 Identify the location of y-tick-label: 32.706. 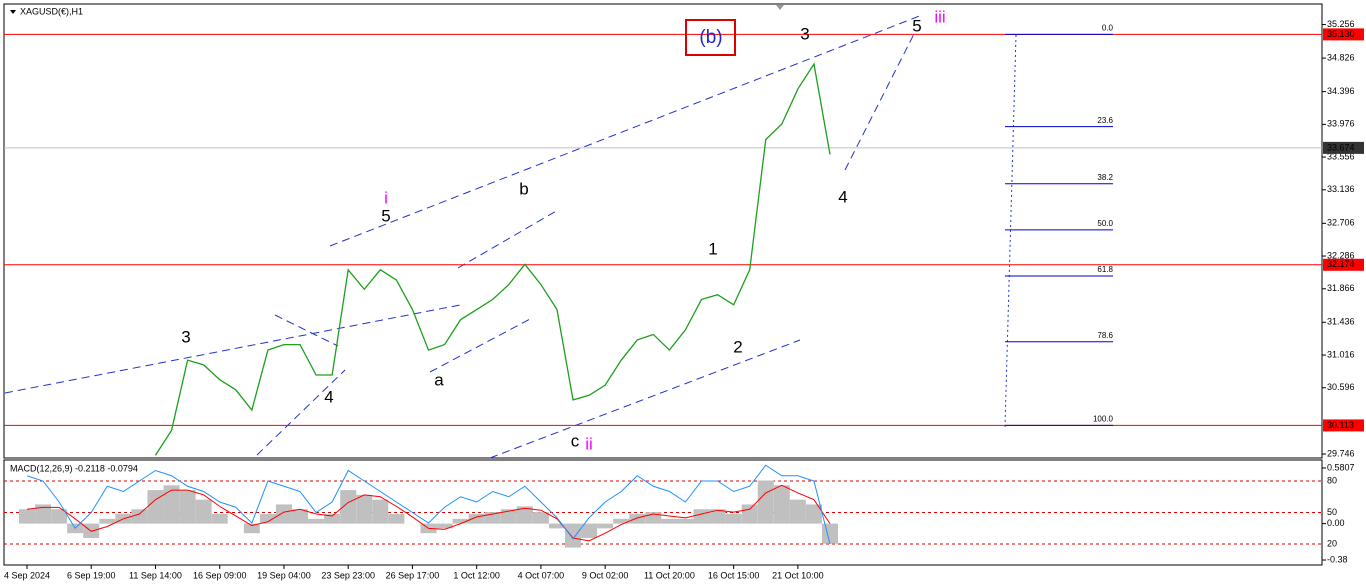
(1341, 223).